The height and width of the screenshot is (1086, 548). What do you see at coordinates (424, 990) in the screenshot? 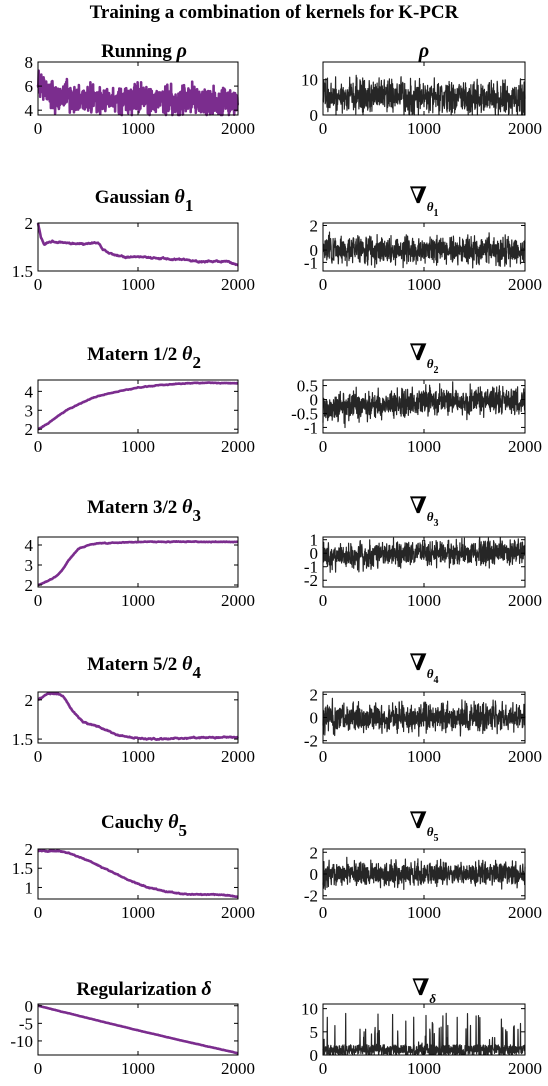
I see `panel-title: ∇δ` at bounding box center [424, 990].